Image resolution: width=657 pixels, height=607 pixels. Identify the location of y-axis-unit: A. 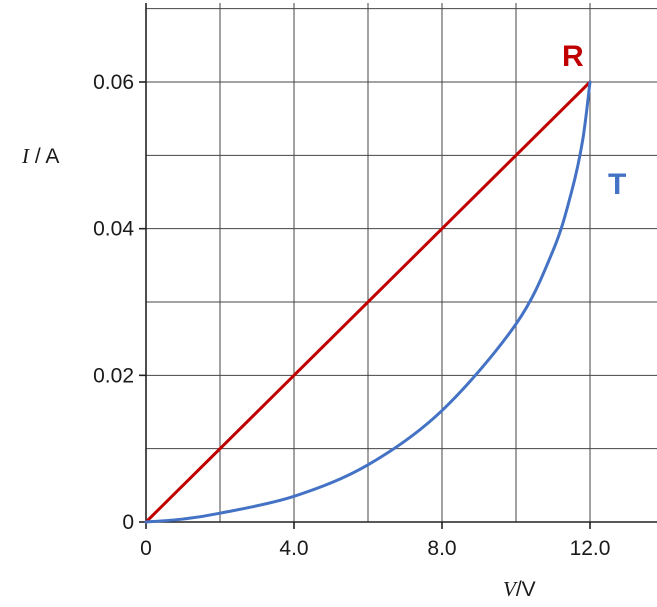
(52, 156).